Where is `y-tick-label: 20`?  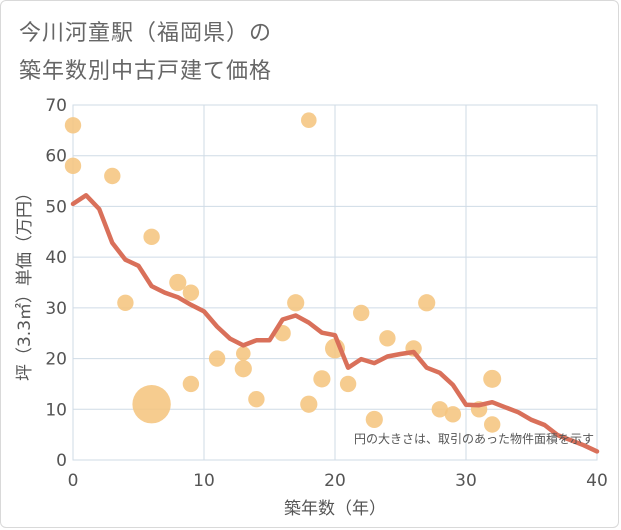
y-tick-label: 20 is located at coordinates (56, 360).